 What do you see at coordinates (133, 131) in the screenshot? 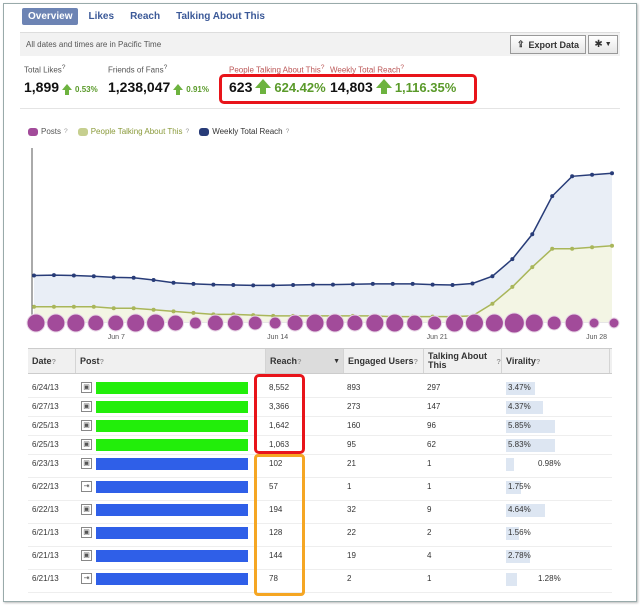
I see `legend-item-talking: People Talking About This?` at bounding box center [133, 131].